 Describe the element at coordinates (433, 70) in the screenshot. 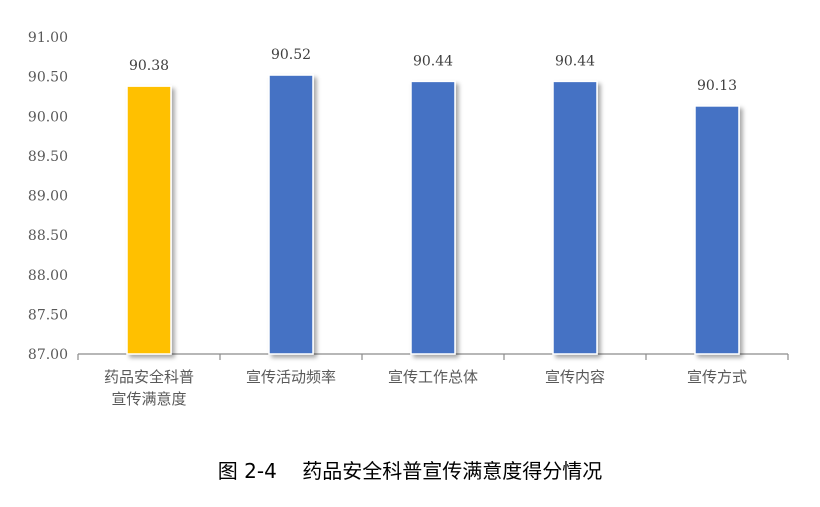

I see `data-labels: 90.38 90.52 90.44 90.44 90.13` at that location.